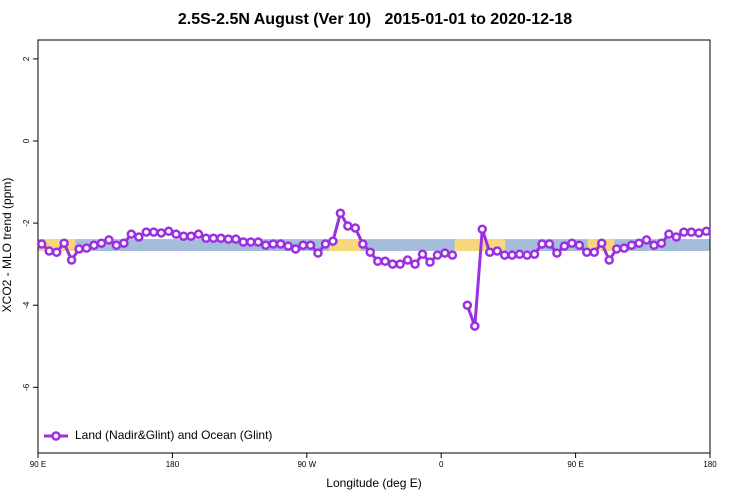 The width and height of the screenshot is (750, 500). I want to click on y-tick-label: 0, so click(26, 140).